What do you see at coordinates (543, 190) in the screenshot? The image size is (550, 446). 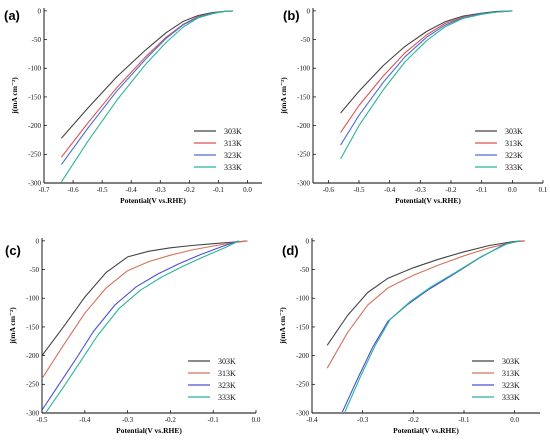 I see `x-tick-label: 0.1` at bounding box center [543, 190].